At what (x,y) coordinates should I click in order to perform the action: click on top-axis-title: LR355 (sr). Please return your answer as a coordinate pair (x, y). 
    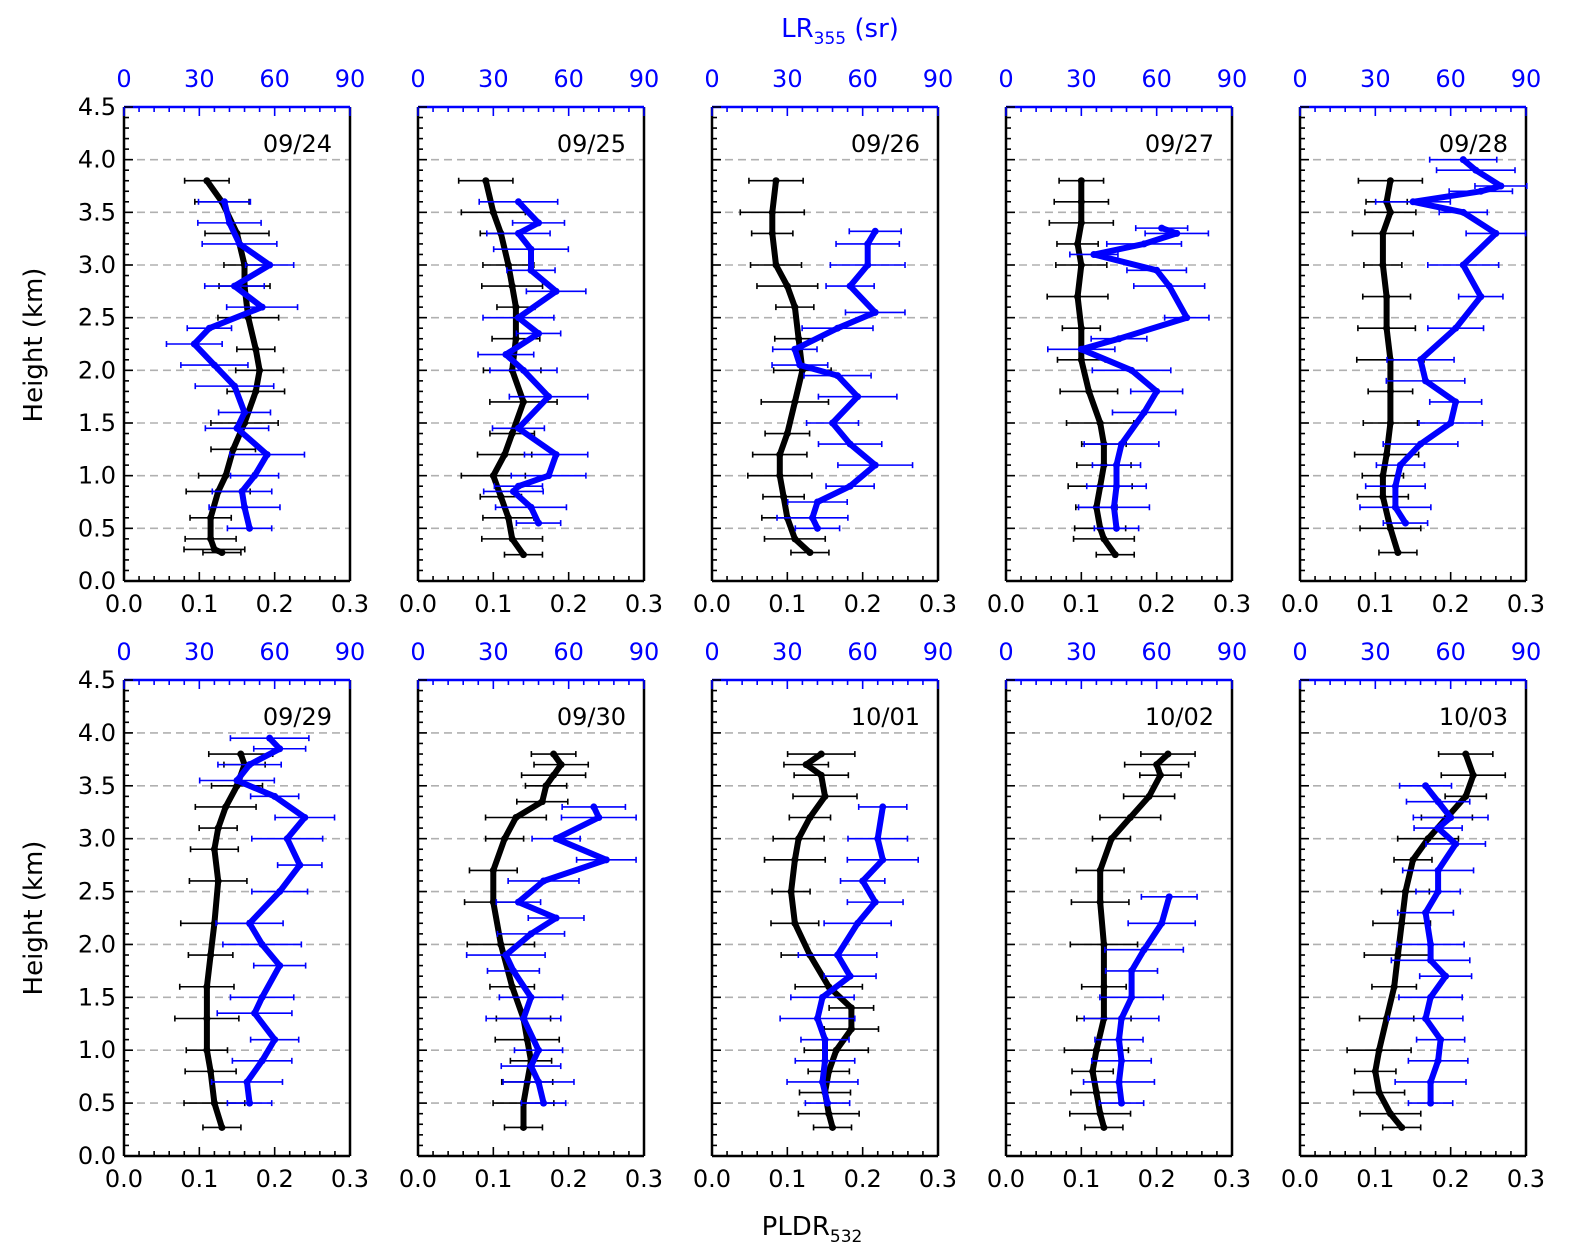
    Looking at the image, I should click on (840, 31).